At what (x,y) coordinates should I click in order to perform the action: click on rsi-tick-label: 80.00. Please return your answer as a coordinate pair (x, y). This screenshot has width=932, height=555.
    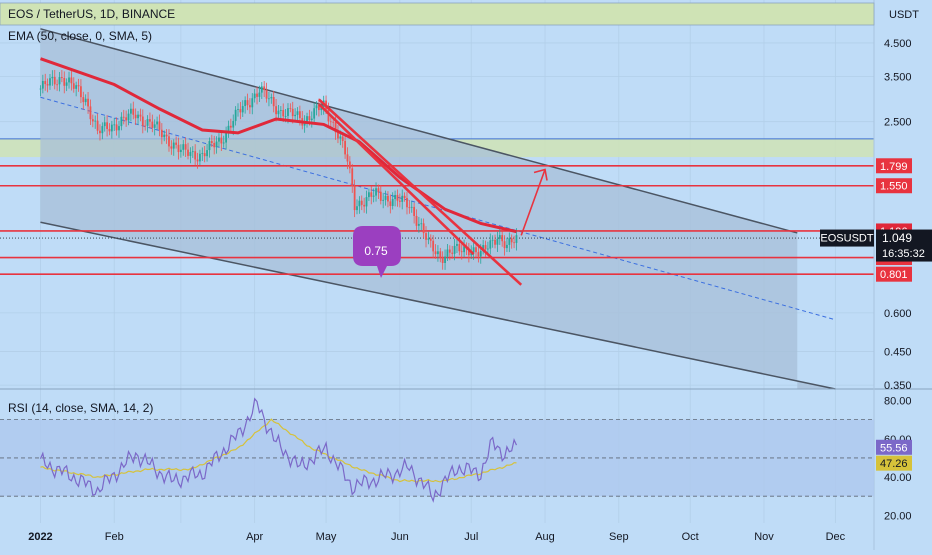
    Looking at the image, I should click on (898, 401).